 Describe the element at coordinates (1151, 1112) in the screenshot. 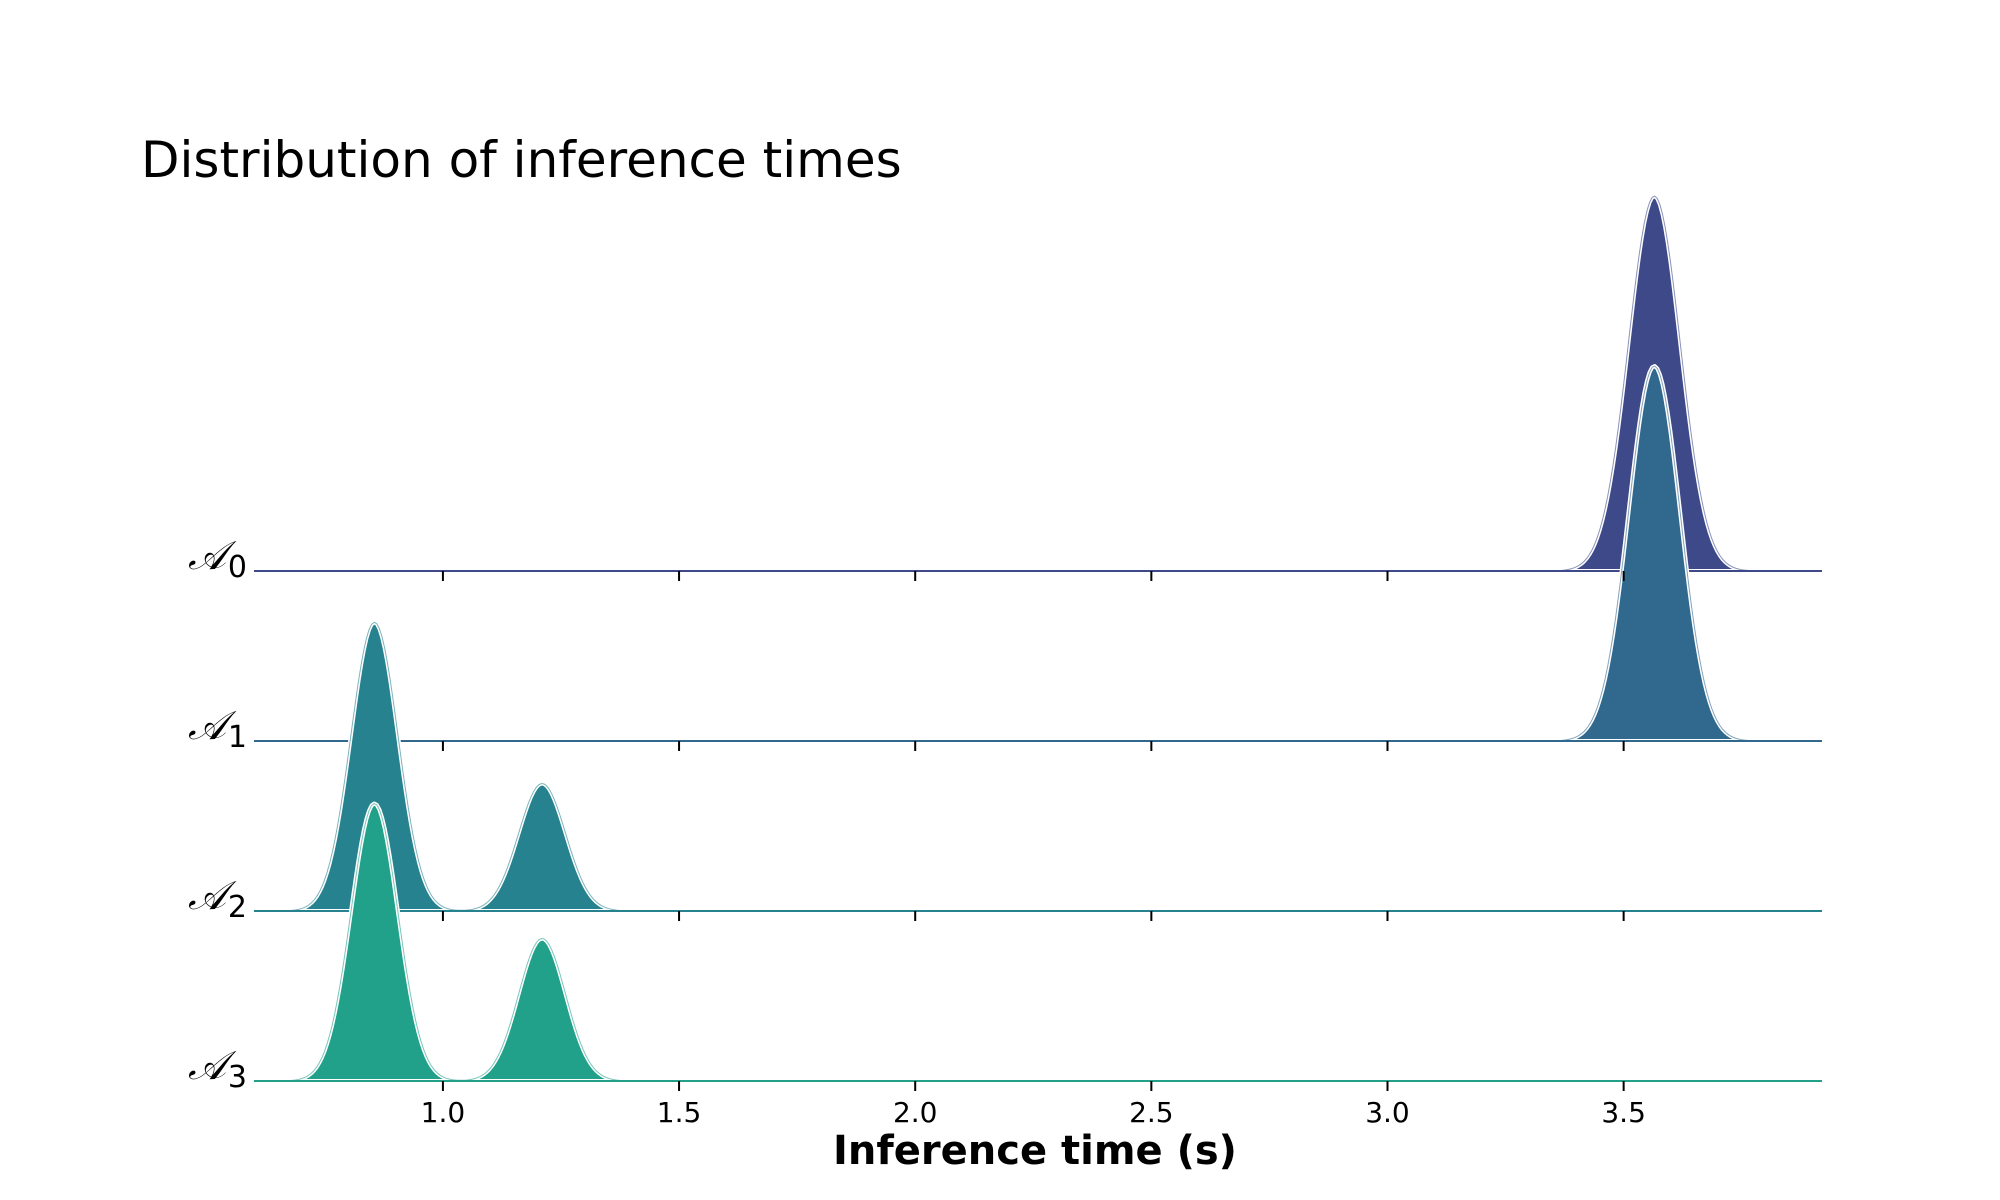

I see `x-tick-label: 2.5` at that location.